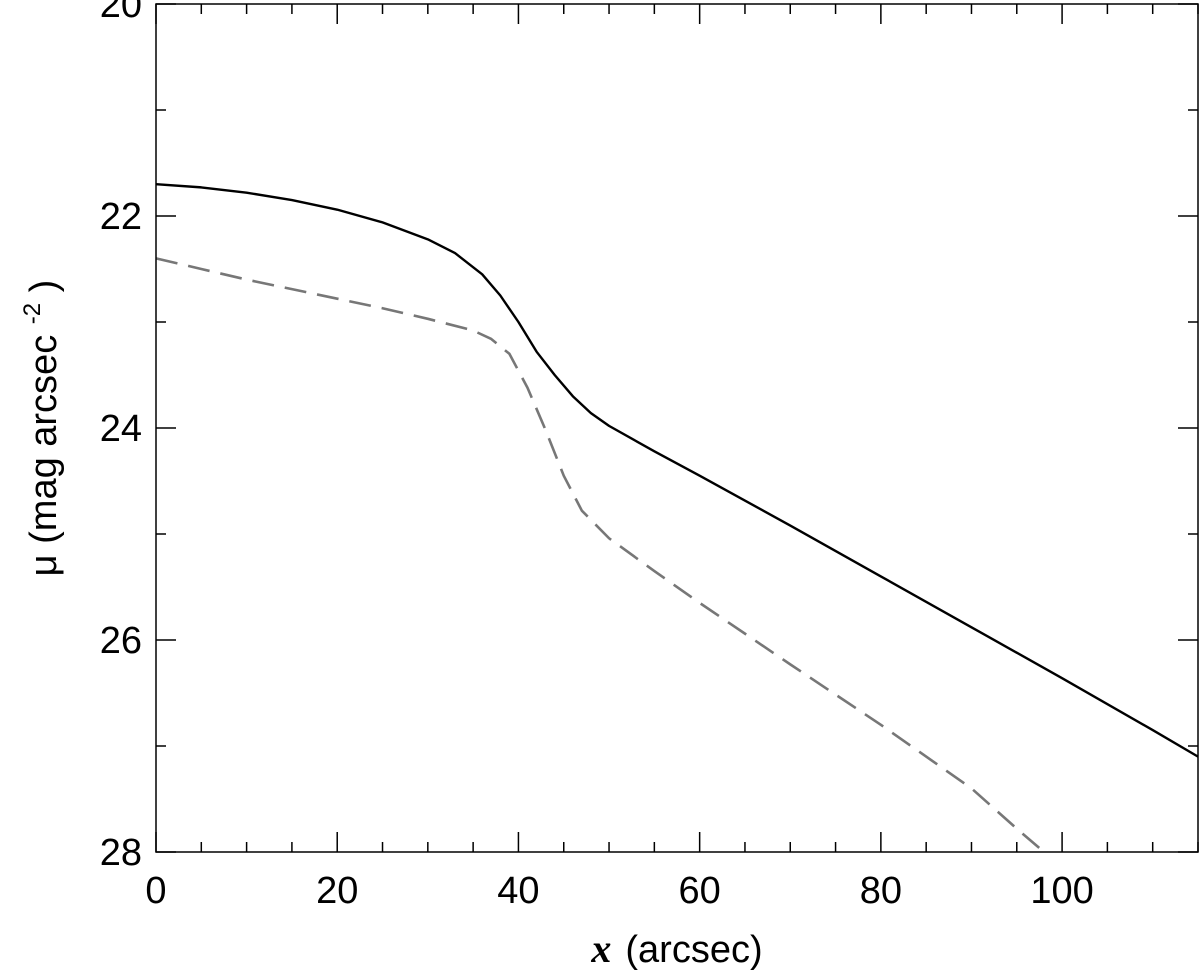  What do you see at coordinates (121, 429) in the screenshot?
I see `y-tick-label: 24` at bounding box center [121, 429].